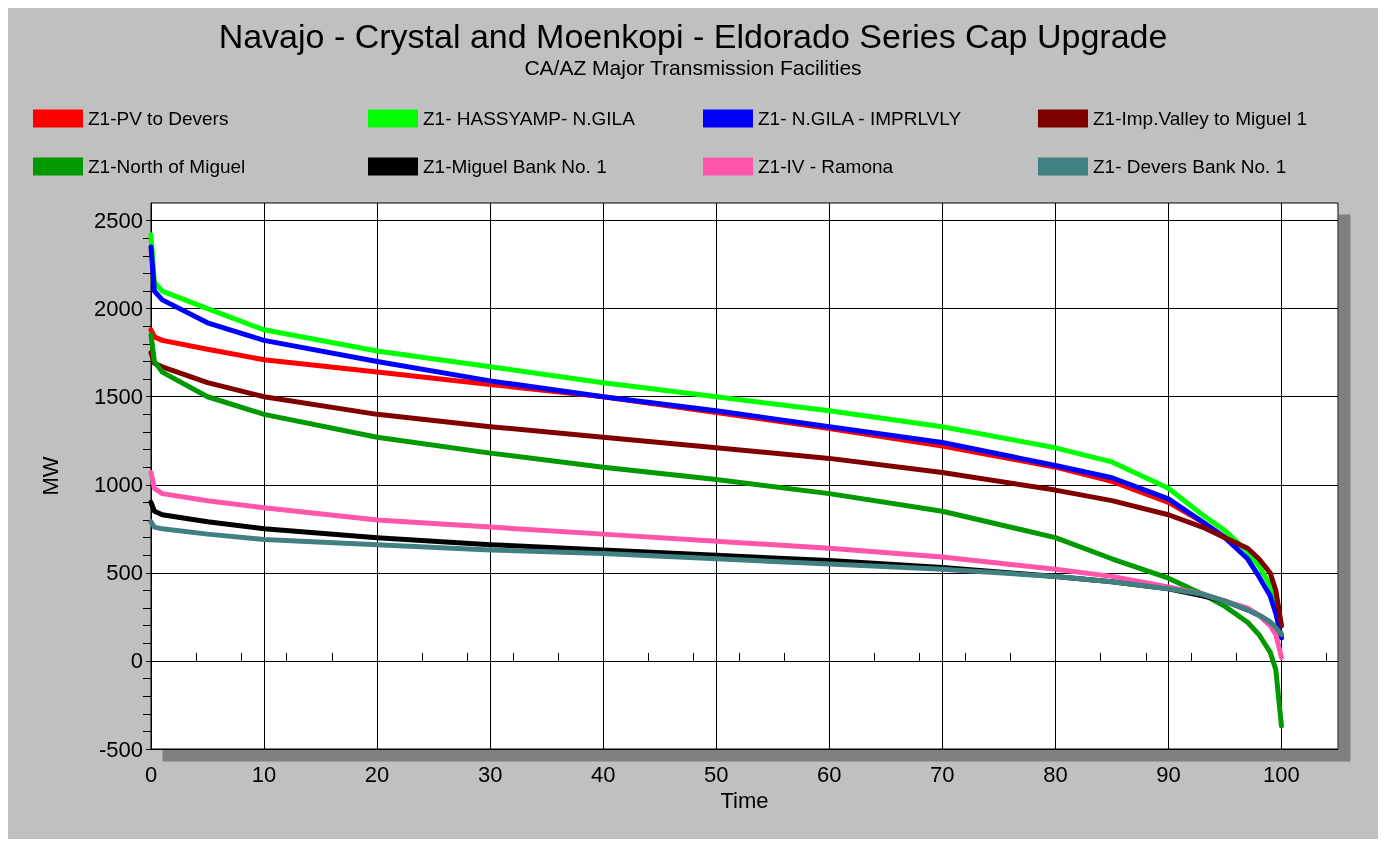 This screenshot has width=1386, height=847. Describe the element at coordinates (716, 774) in the screenshot. I see `x-tick-label: 50` at that location.